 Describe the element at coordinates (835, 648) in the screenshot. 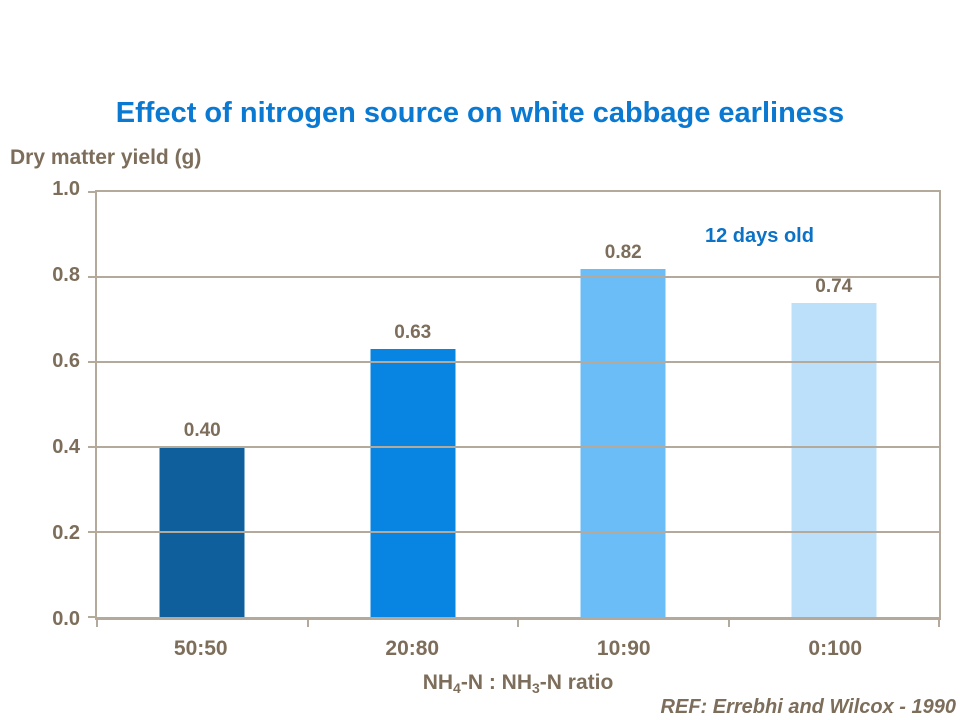

I see `x-tick-label: 0:100` at that location.